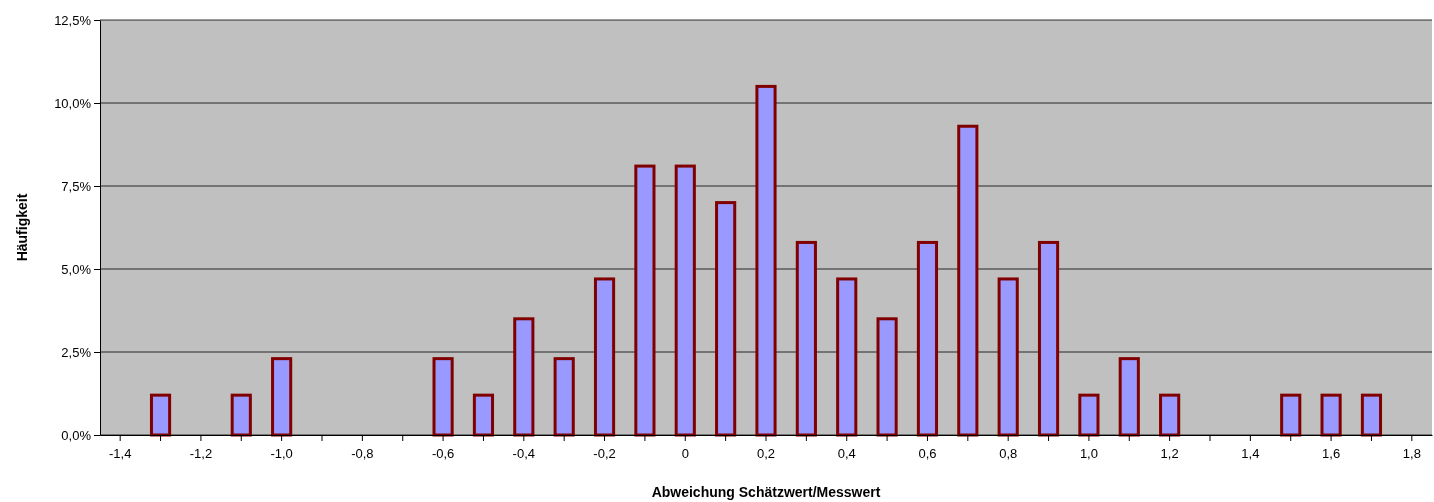  I want to click on x-tick-label: 0,6, so click(927, 454).